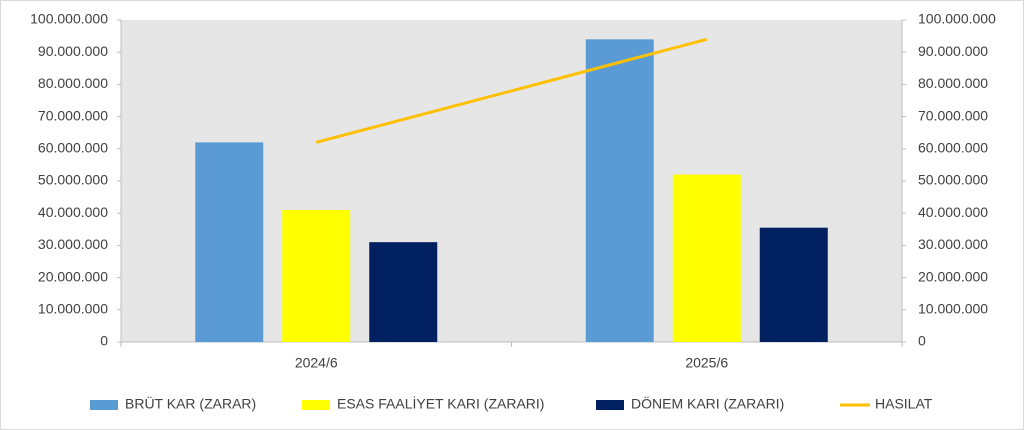 This screenshot has width=1024, height=430. What do you see at coordinates (706, 363) in the screenshot?
I see `x-tick-label: 2025/6` at bounding box center [706, 363].